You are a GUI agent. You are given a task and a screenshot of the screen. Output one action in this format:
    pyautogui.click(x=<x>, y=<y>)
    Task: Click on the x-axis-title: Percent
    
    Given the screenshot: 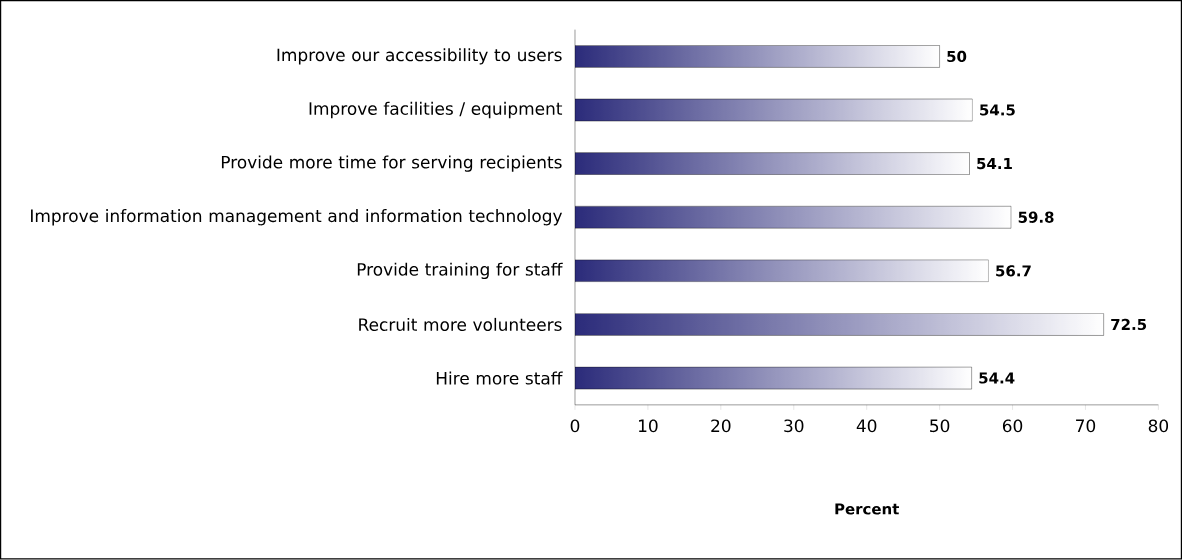 What is the action you would take?
    pyautogui.click(x=867, y=509)
    